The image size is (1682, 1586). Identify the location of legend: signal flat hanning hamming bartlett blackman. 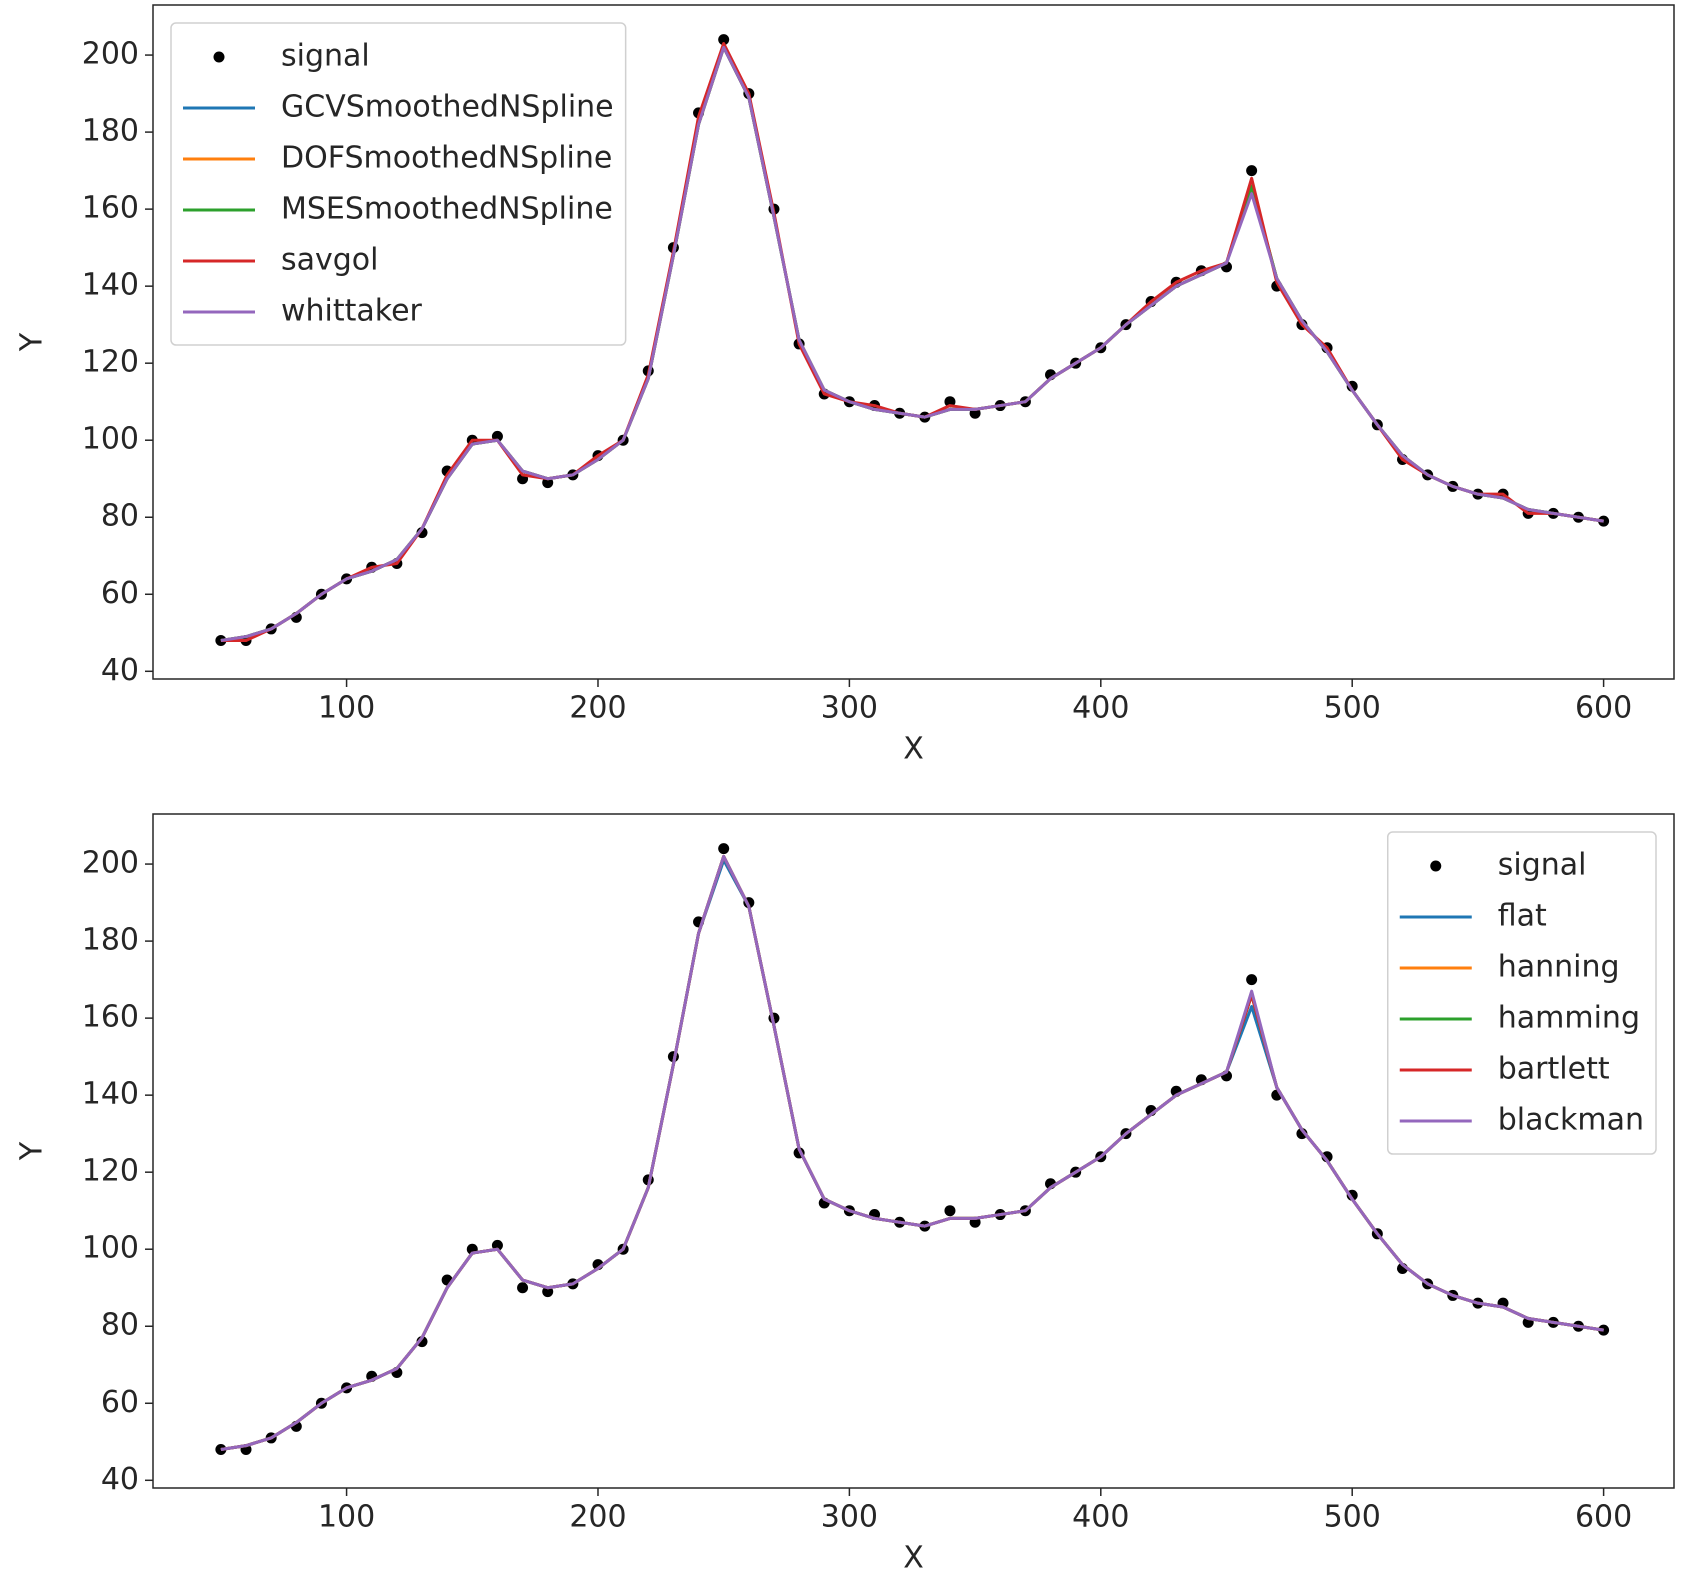
(1522, 993).